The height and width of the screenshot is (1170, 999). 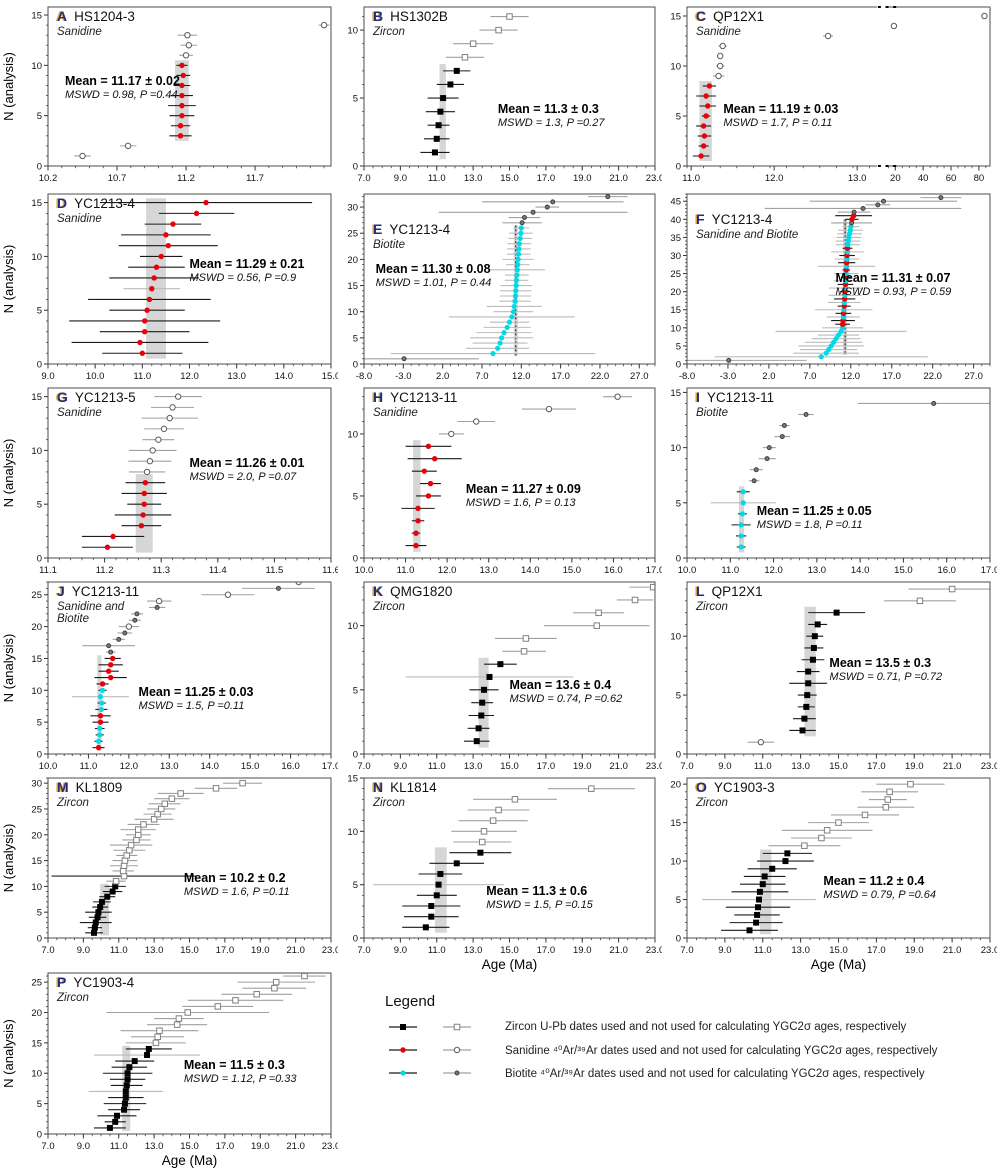 What do you see at coordinates (442, 376) in the screenshot?
I see `svg-text: 2.0` at bounding box center [442, 376].